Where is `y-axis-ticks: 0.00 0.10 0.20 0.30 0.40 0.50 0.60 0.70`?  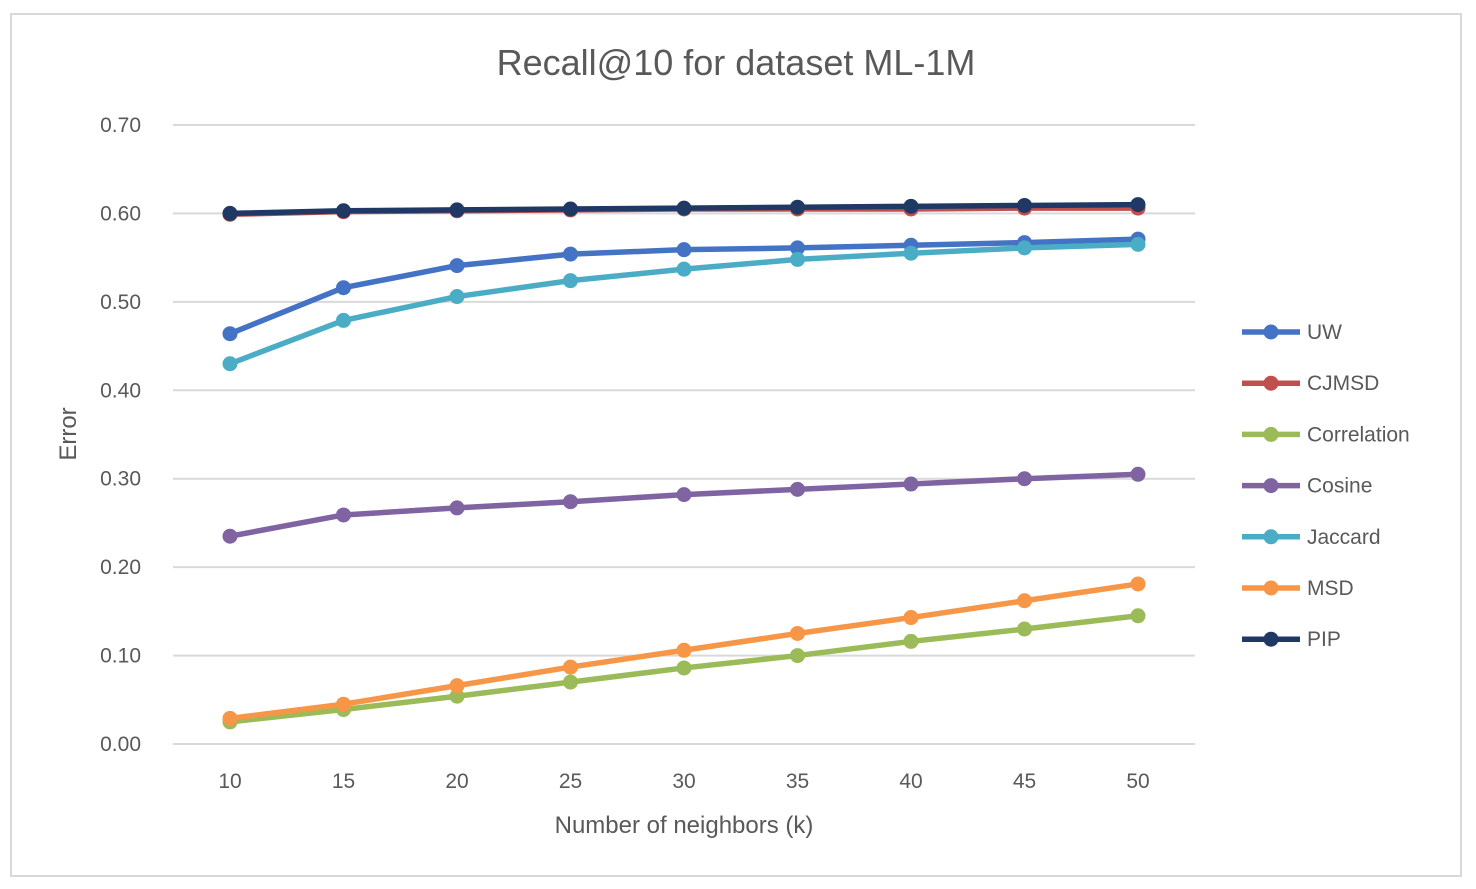 y-axis-ticks: 0.00 0.10 0.20 0.30 0.40 0.50 0.60 0.70 is located at coordinates (120, 435).